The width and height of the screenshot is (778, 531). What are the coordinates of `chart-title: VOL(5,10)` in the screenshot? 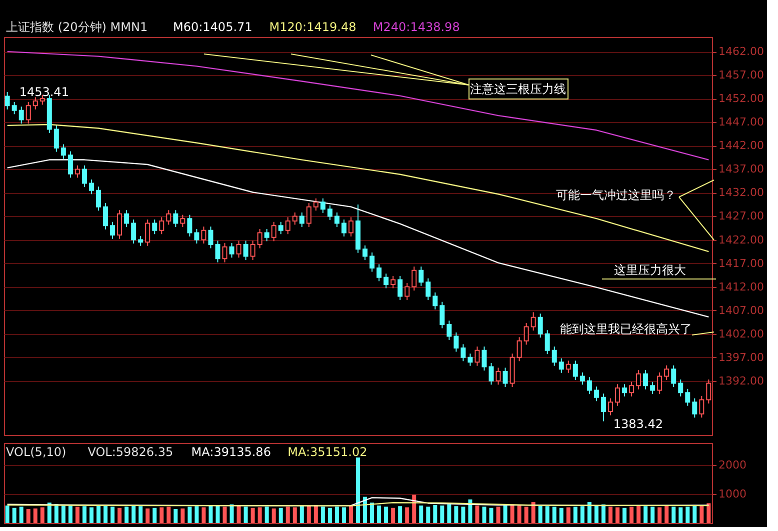 It's located at (36, 452).